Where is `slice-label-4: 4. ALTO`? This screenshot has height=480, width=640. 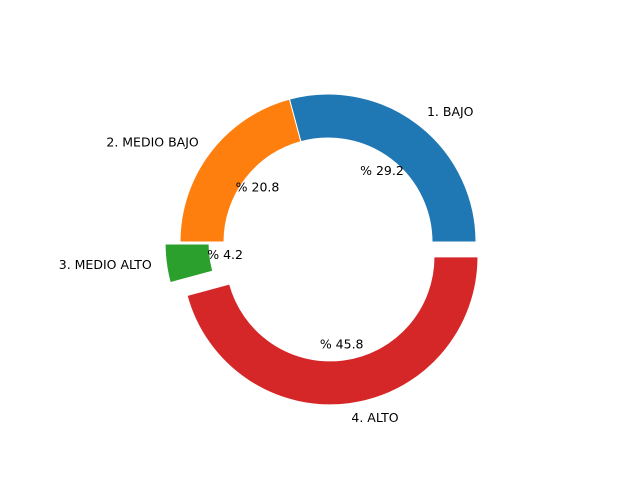 slice-label-4: 4. ALTO is located at coordinates (374, 417).